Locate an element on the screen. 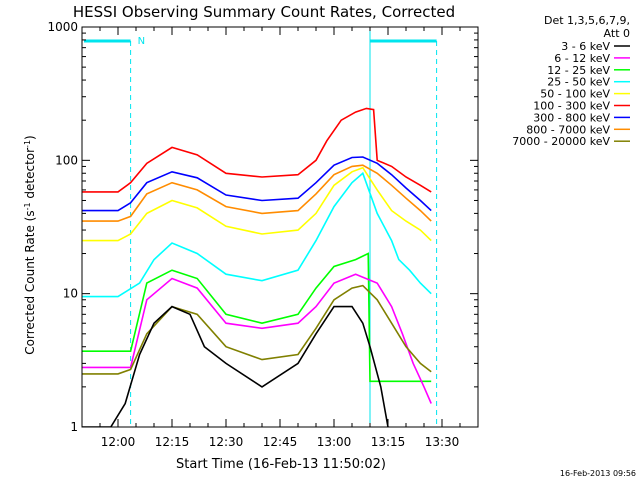 The width and height of the screenshot is (640, 480). footer-timestamp: 16-Feb-2013 09:56 is located at coordinates (598, 473).